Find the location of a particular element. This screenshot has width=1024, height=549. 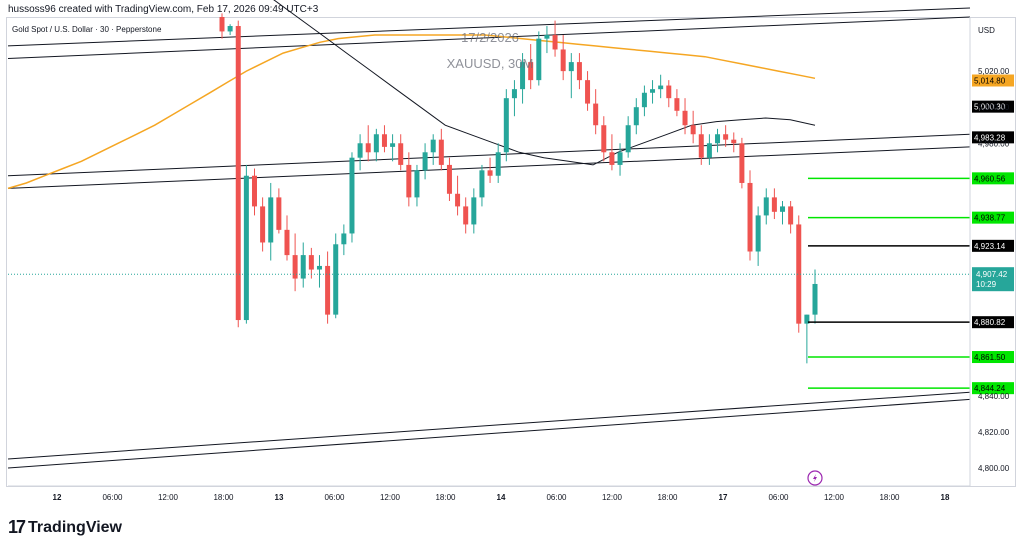

tradingview-logo: 17 TradingView is located at coordinates (65, 527).